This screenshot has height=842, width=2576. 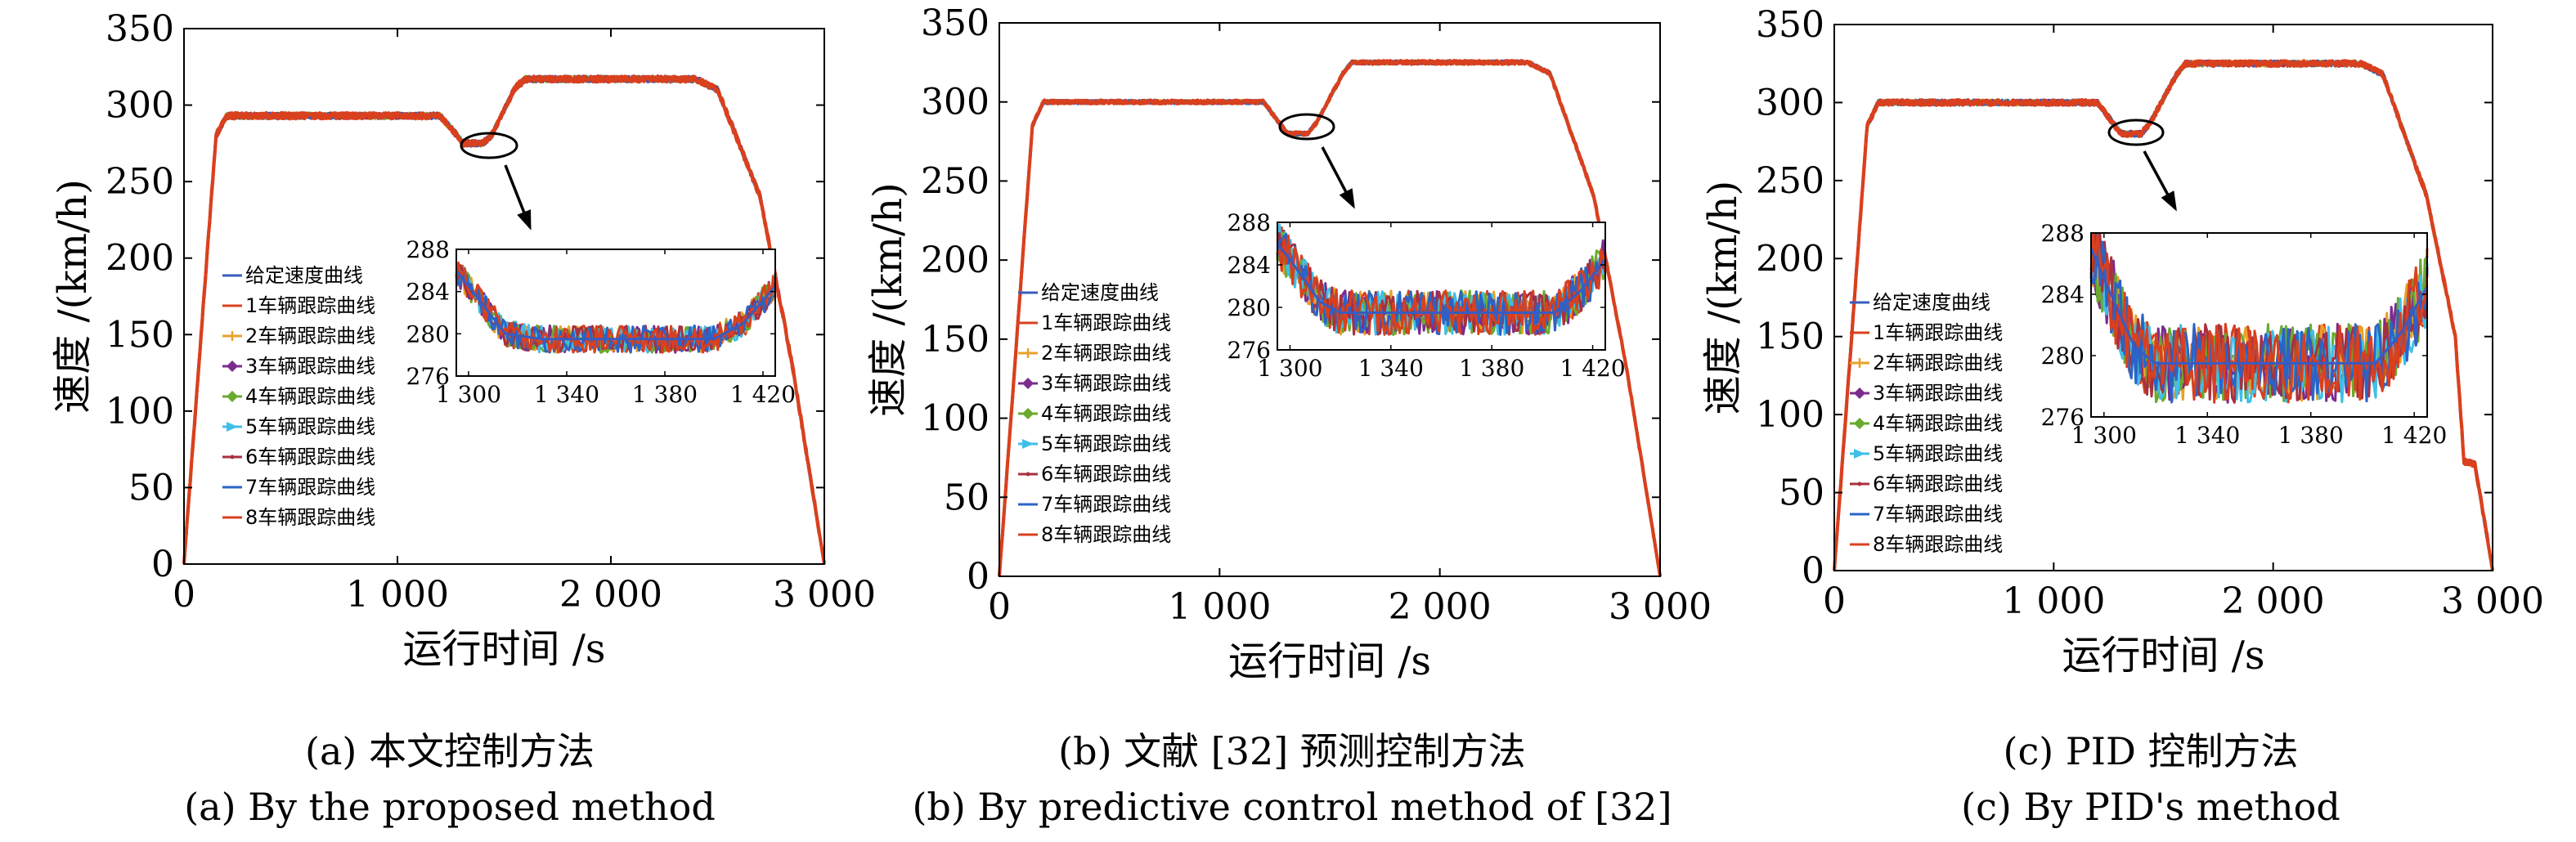 I want to click on caption-c-cn: (c) PID 控制方法, so click(x=2151, y=751).